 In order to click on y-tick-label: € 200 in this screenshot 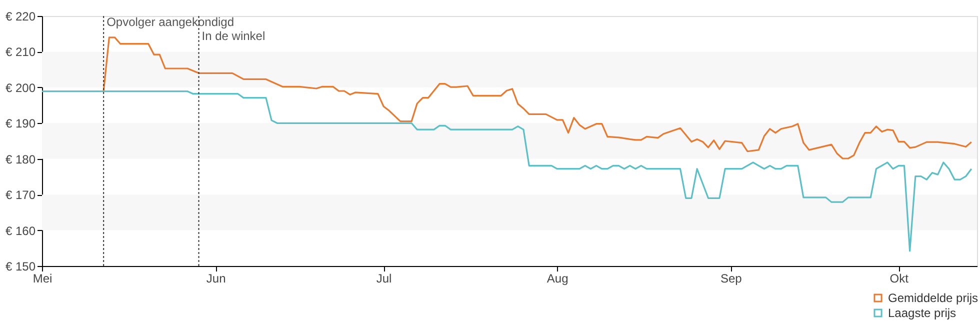, I will do `click(20, 87)`.